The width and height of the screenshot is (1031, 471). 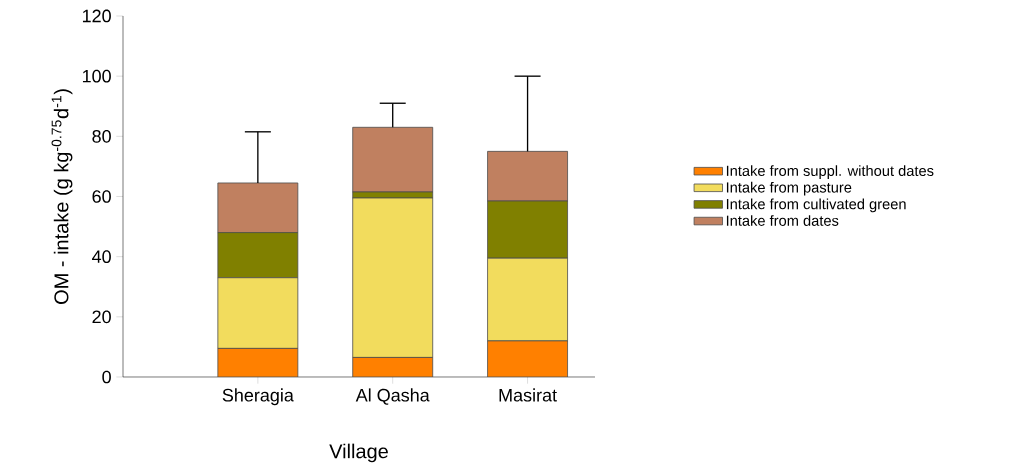 I want to click on x-tick-label: Al Qasha, so click(x=392, y=396).